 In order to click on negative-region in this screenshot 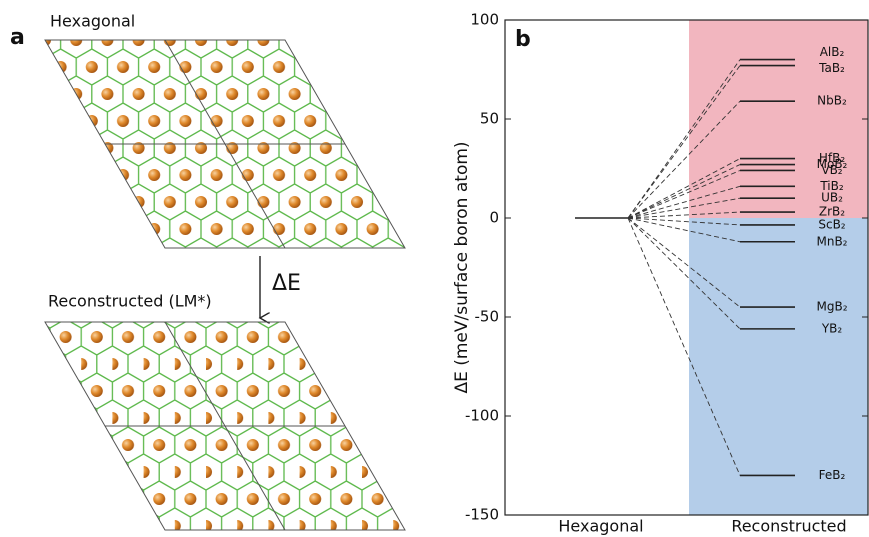, I will do `click(778, 366)`.